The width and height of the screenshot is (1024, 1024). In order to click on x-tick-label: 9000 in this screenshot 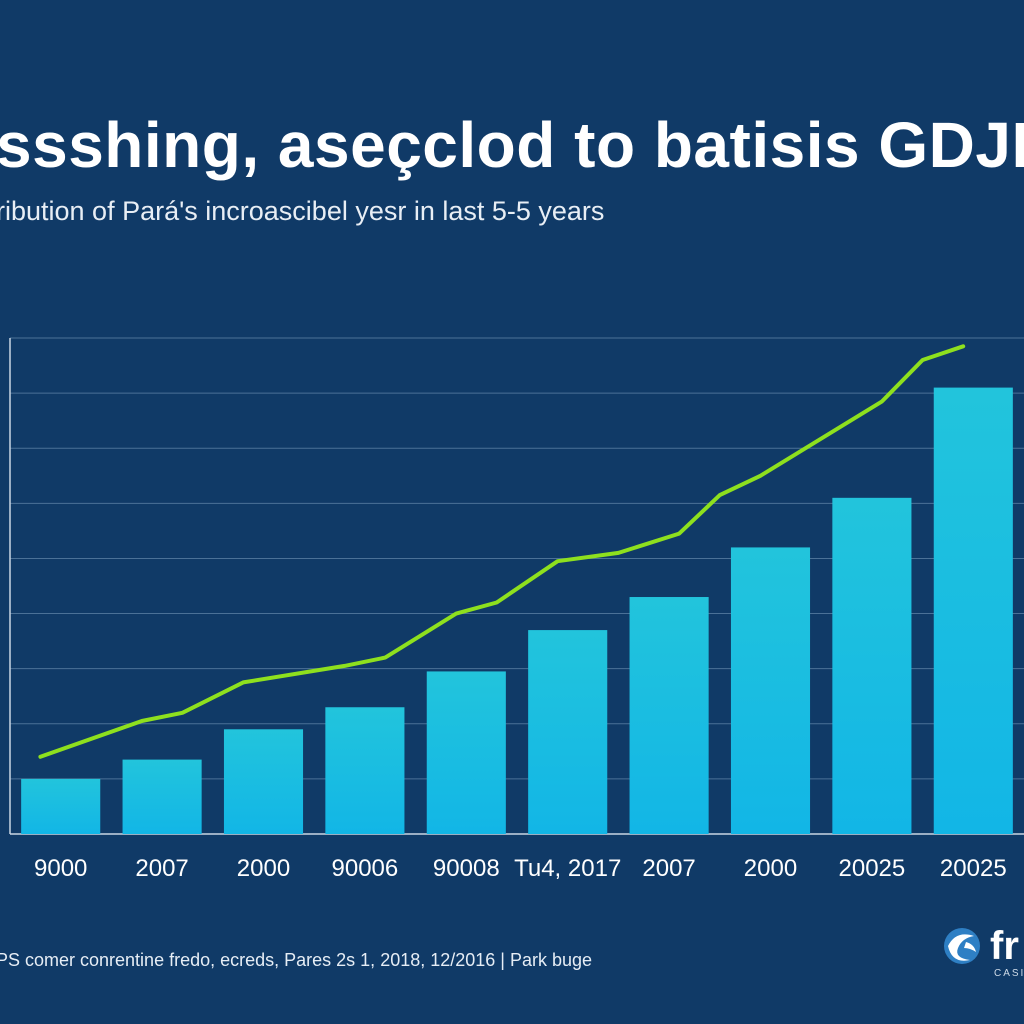, I will do `click(60, 868)`.